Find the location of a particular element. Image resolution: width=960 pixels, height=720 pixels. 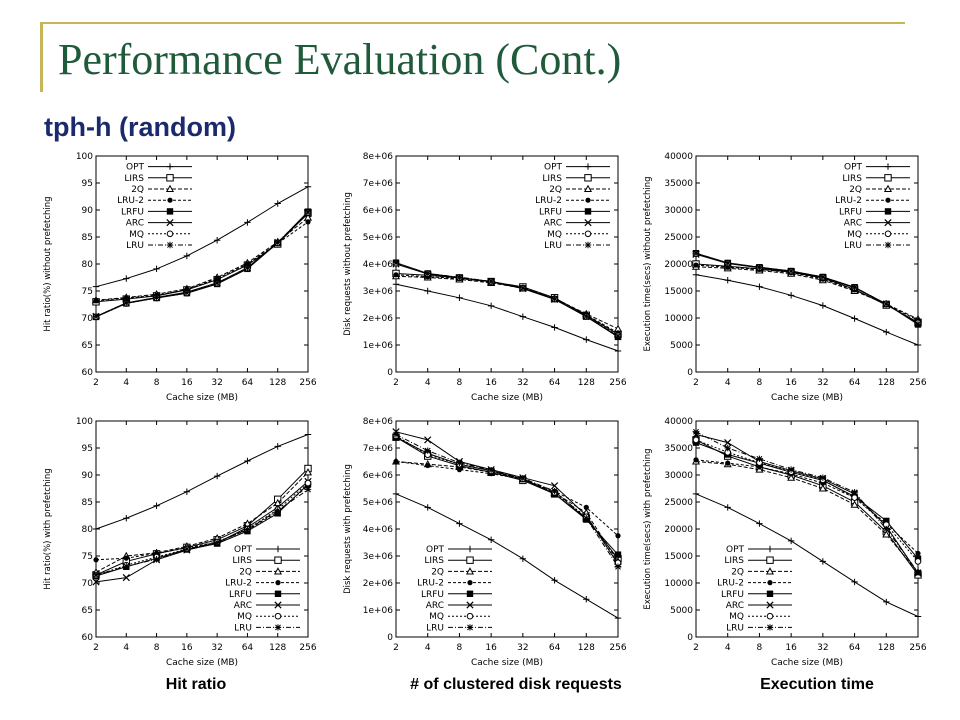

series-points-opt is located at coordinates (507, 318).